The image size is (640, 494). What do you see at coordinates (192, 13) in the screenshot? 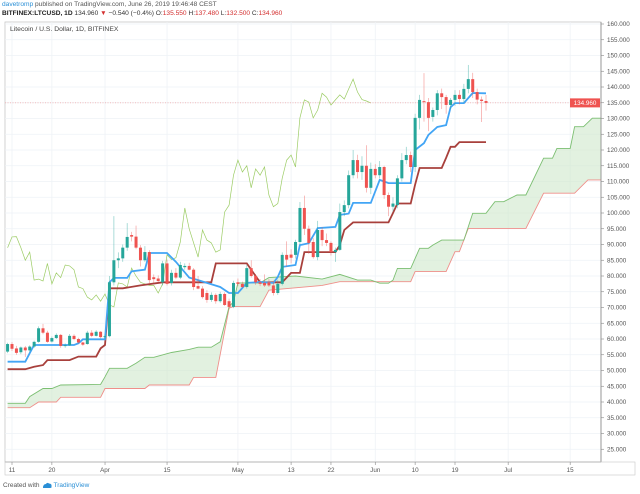
I see `high-label: H:` at bounding box center [192, 13].